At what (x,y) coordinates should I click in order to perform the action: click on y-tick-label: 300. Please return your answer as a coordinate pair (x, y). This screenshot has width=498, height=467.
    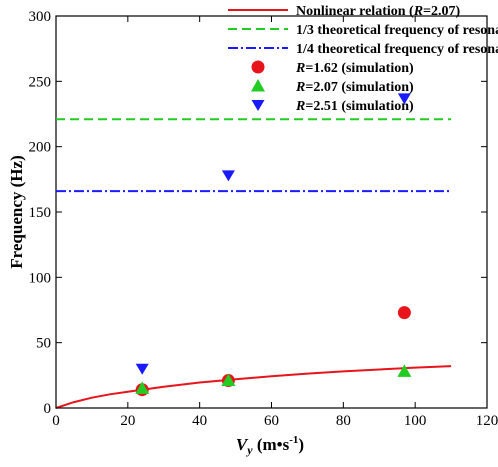
    Looking at the image, I should click on (40, 17).